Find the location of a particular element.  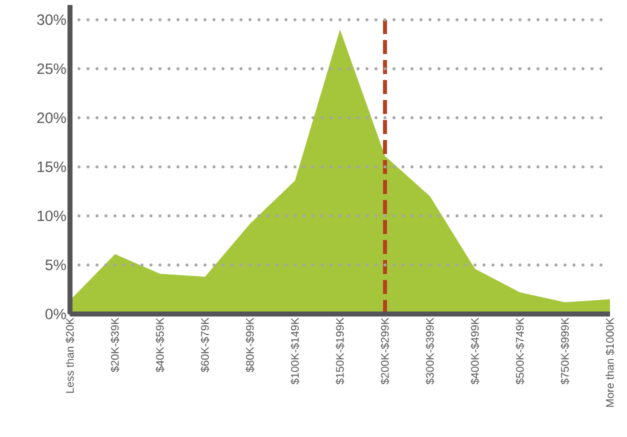

x-tick-label: $400K-$499K is located at coordinates (475, 351).